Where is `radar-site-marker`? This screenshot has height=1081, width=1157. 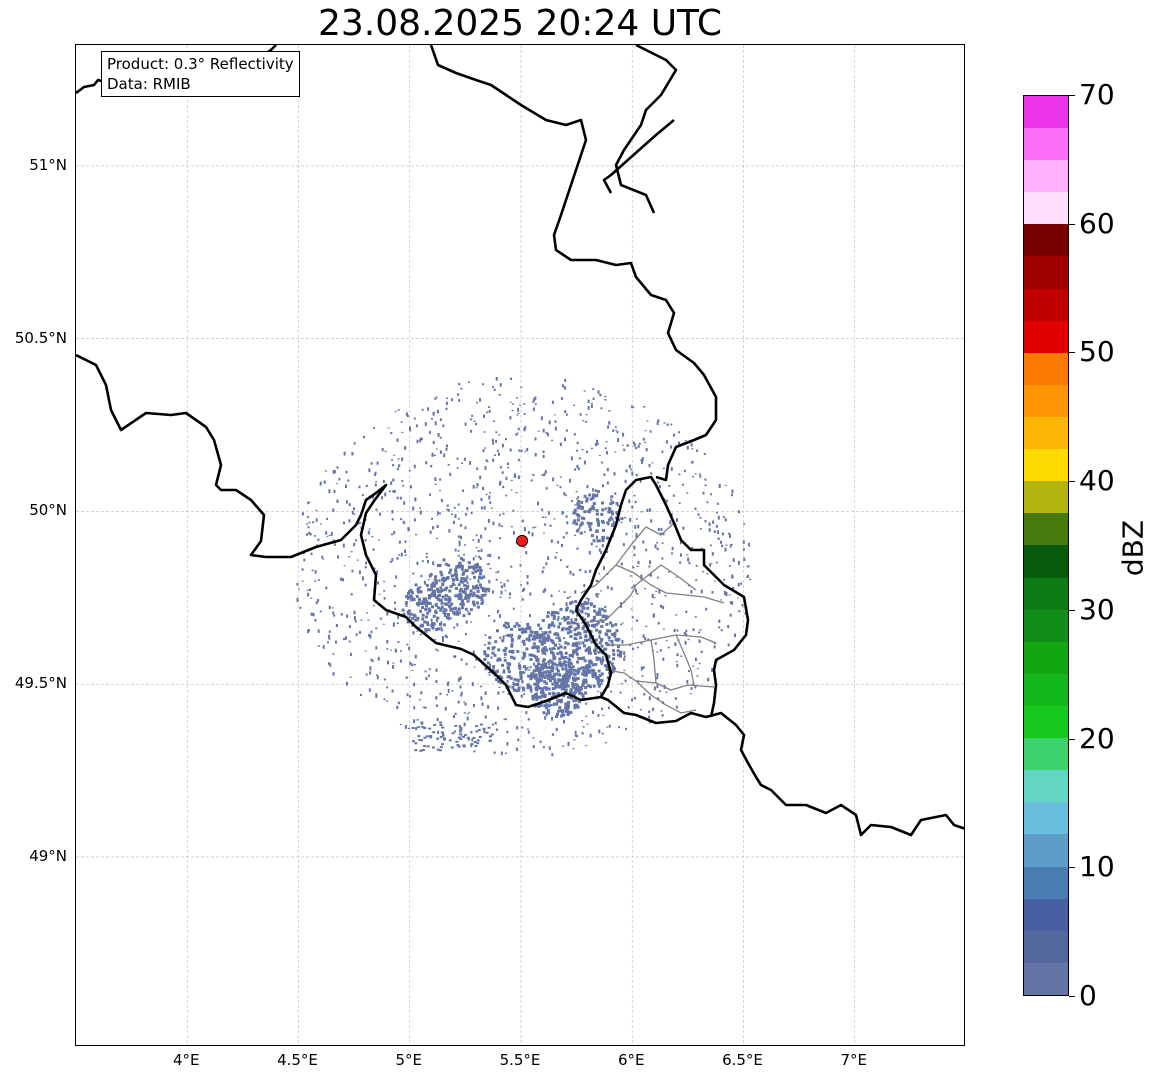
radar-site-marker is located at coordinates (522, 540).